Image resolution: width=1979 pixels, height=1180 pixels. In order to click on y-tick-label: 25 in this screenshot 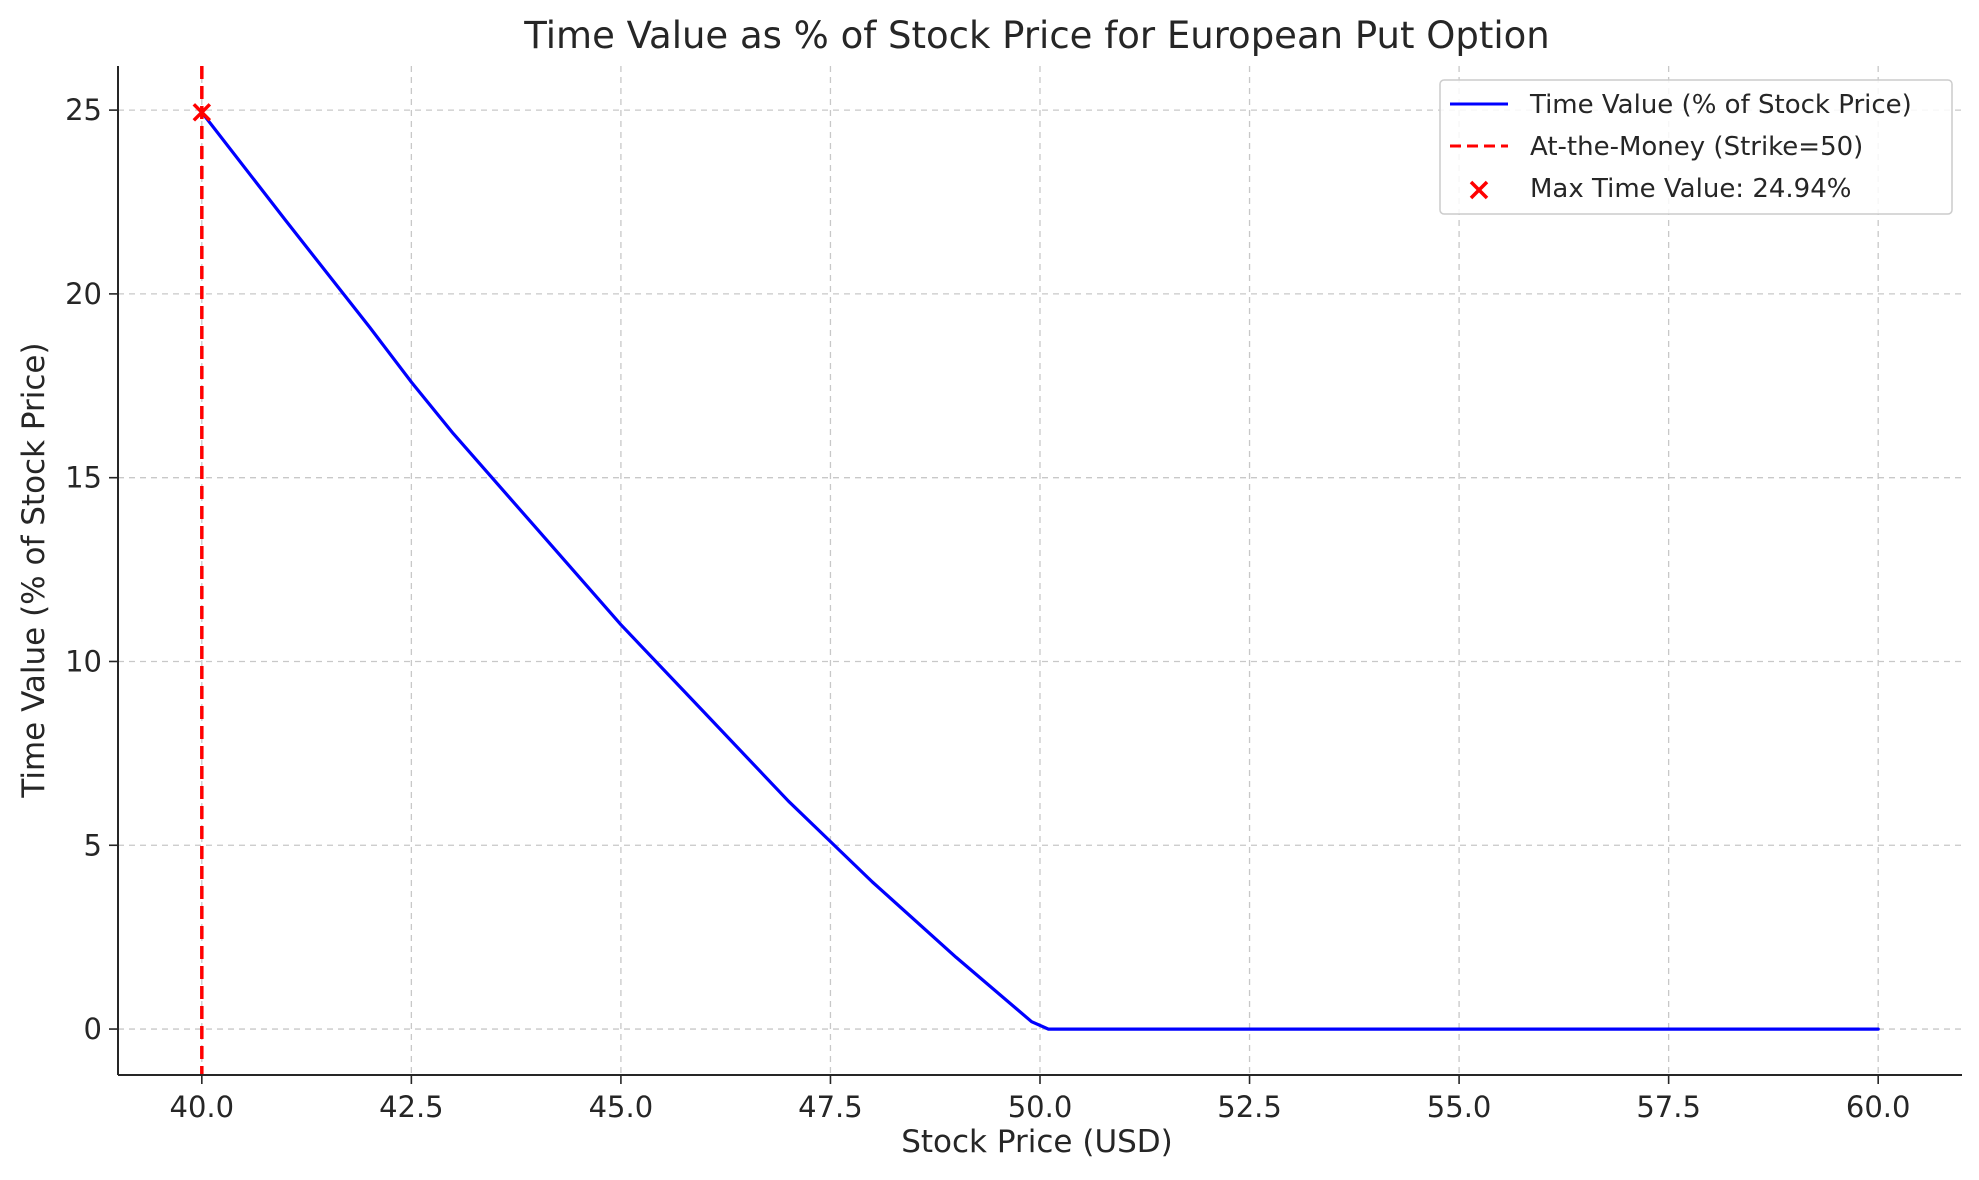, I will do `click(83, 110)`.